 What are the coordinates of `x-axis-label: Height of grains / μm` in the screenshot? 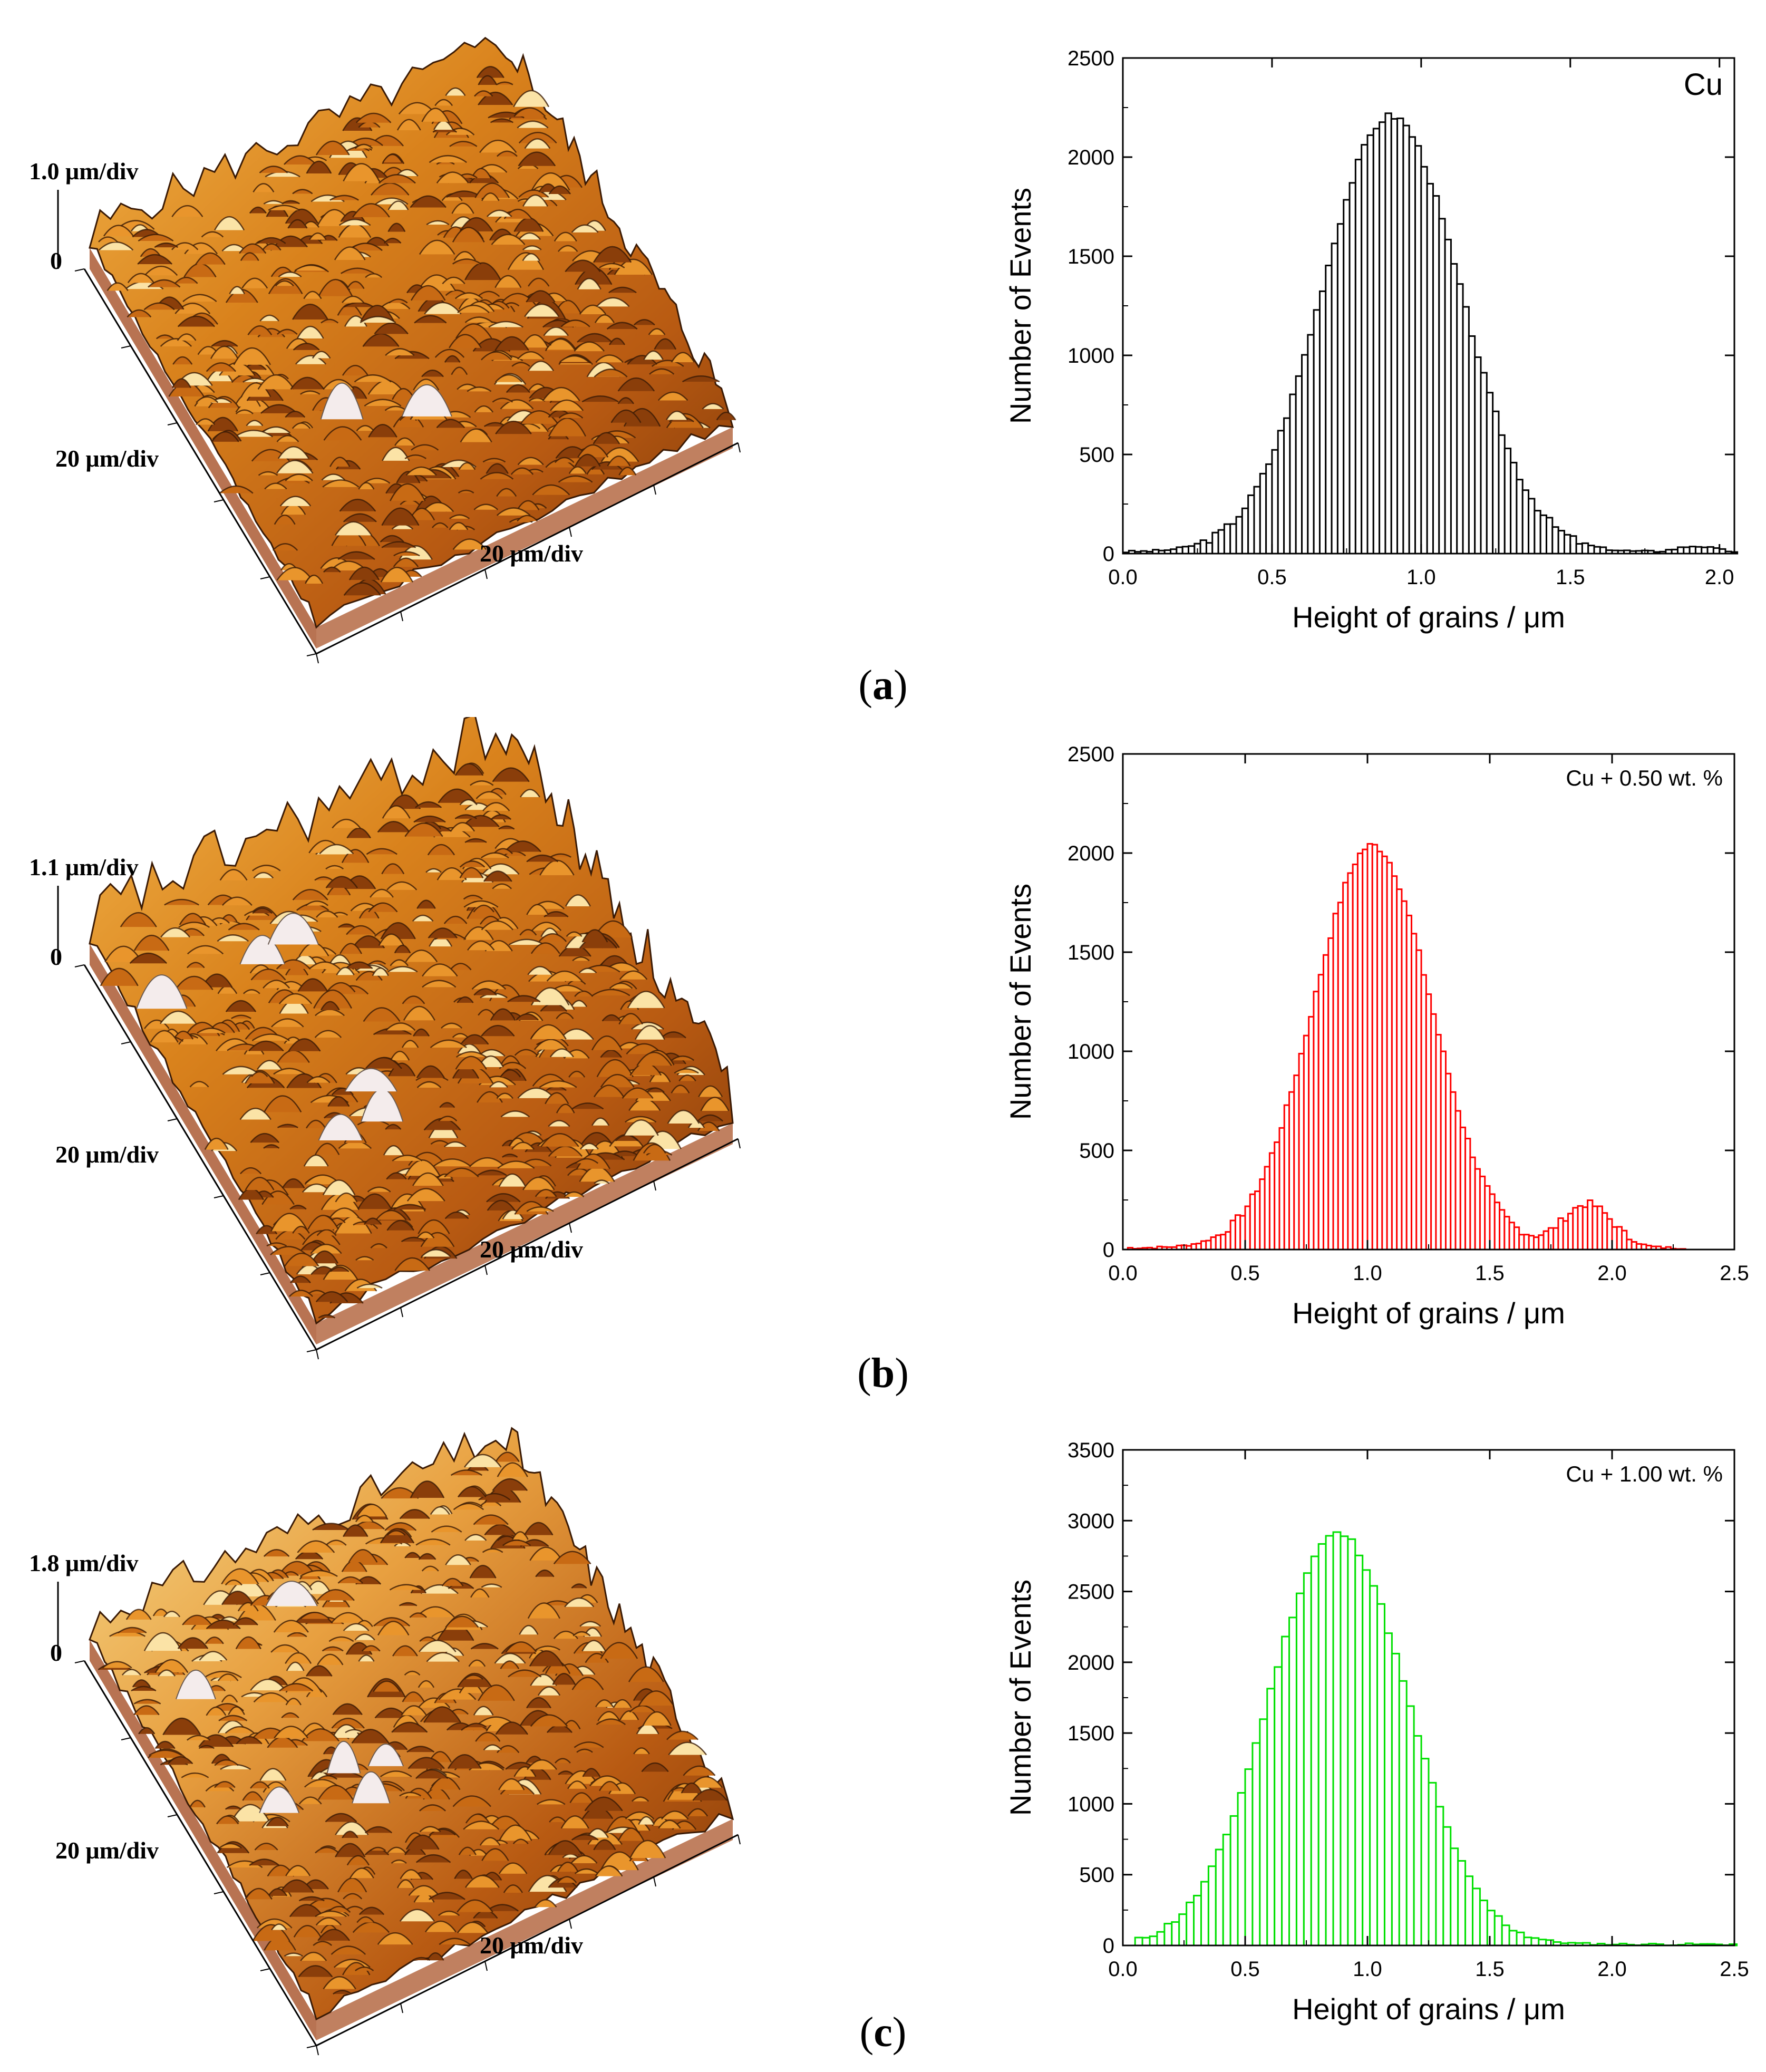 It's located at (1428, 1313).